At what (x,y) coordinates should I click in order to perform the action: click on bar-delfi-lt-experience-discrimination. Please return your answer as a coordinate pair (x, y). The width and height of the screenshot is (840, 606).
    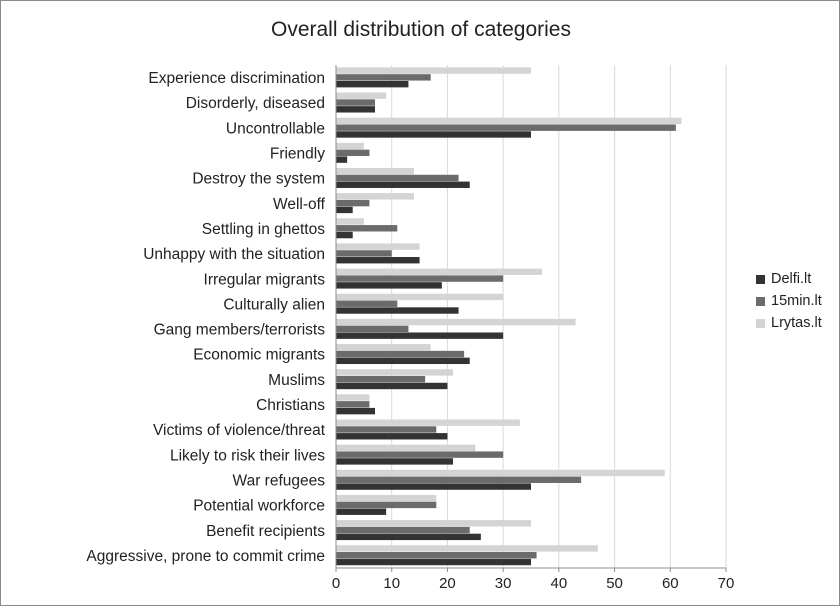
    Looking at the image, I should click on (372, 84).